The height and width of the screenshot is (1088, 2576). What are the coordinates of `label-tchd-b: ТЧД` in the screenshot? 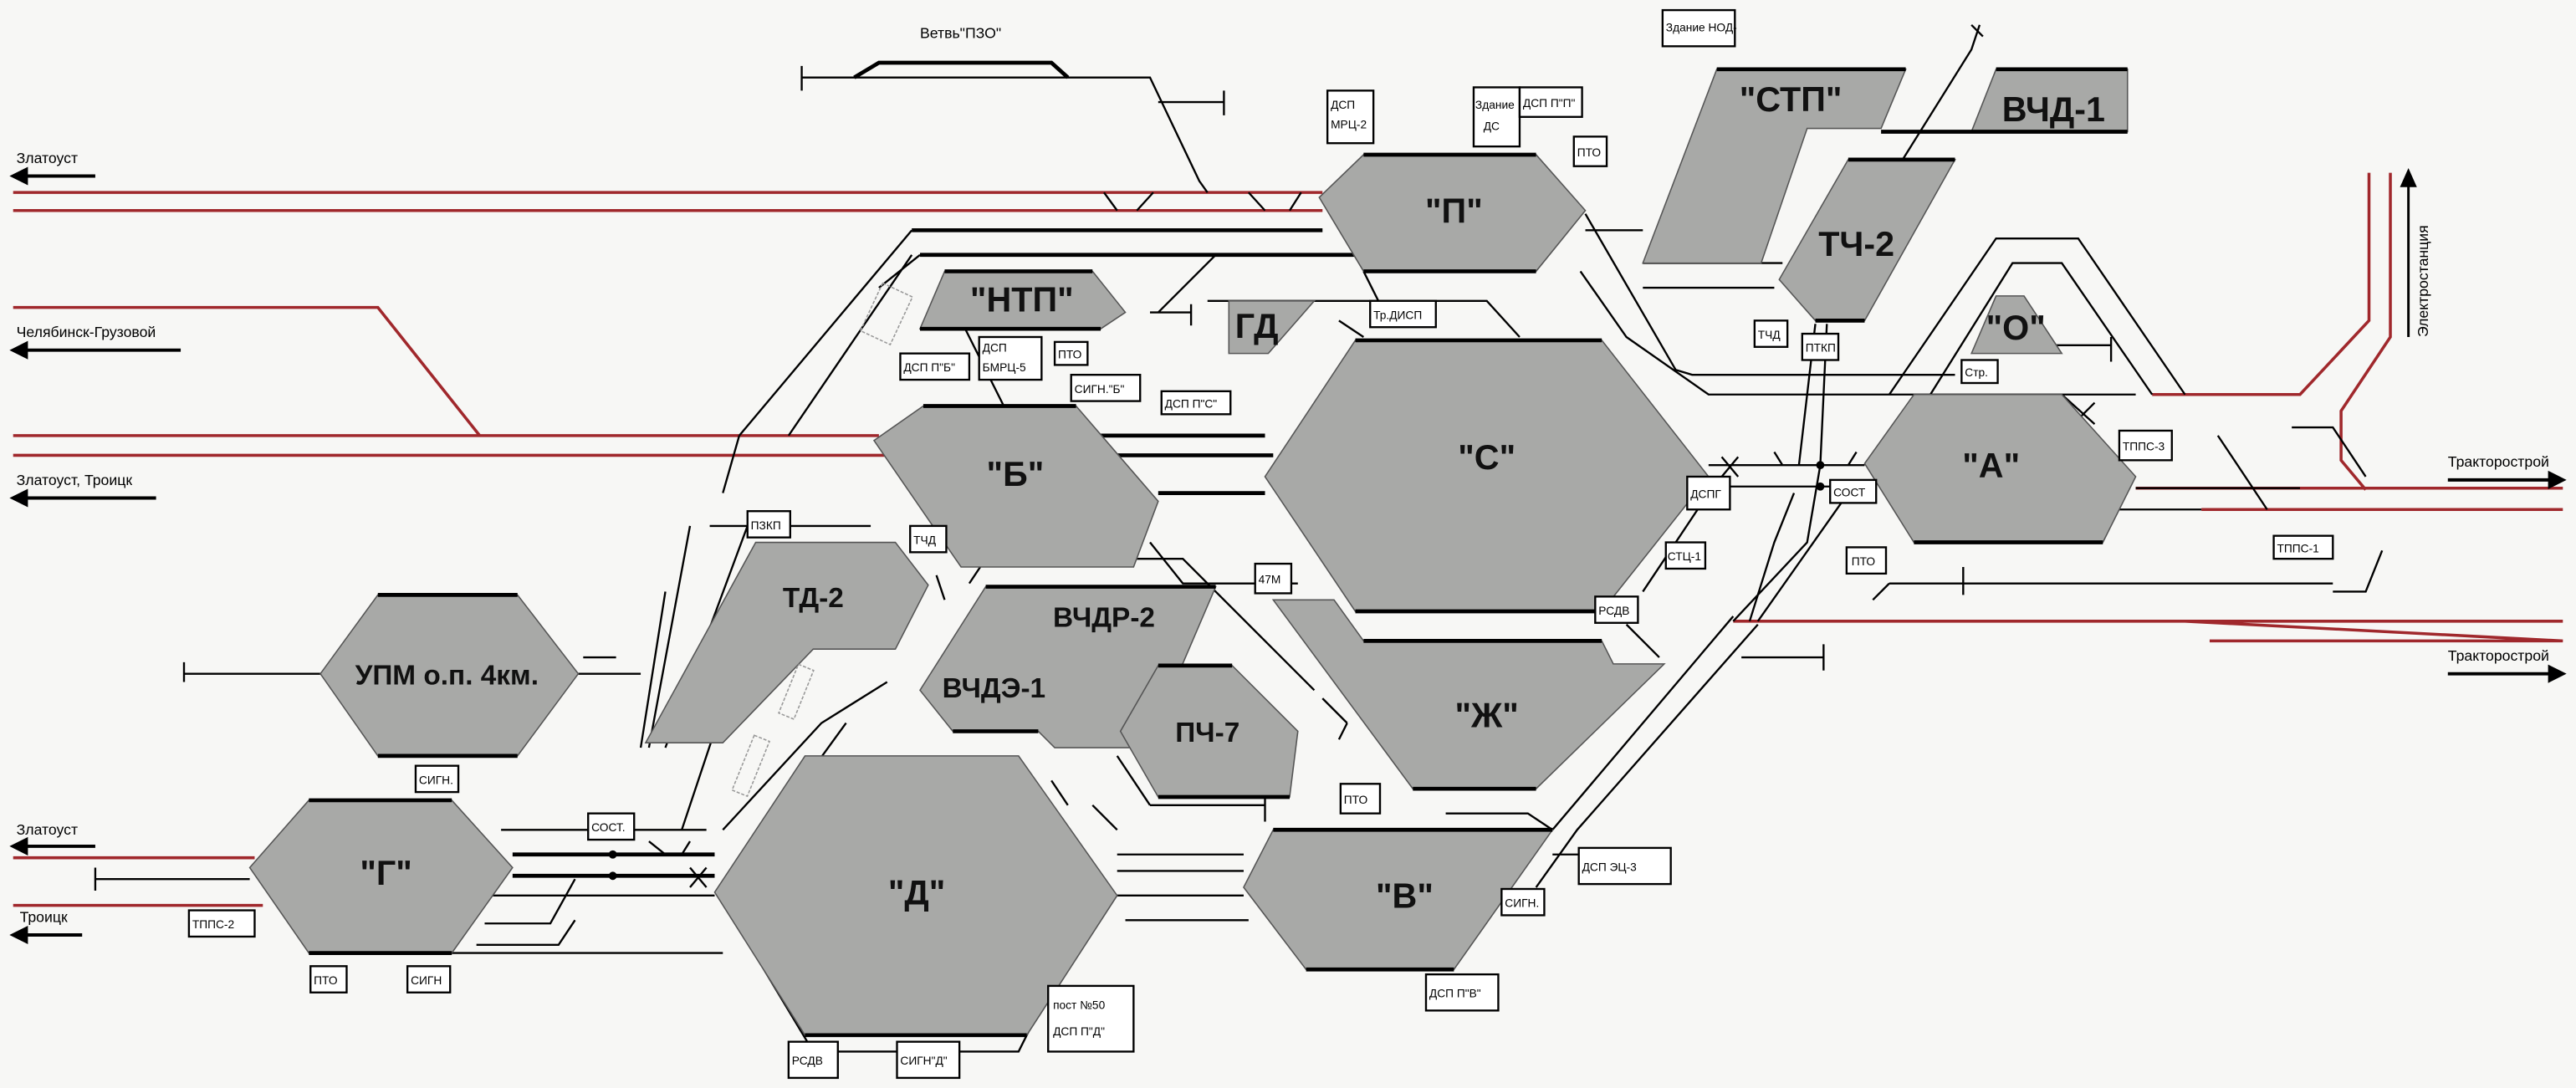 It's located at (928, 539).